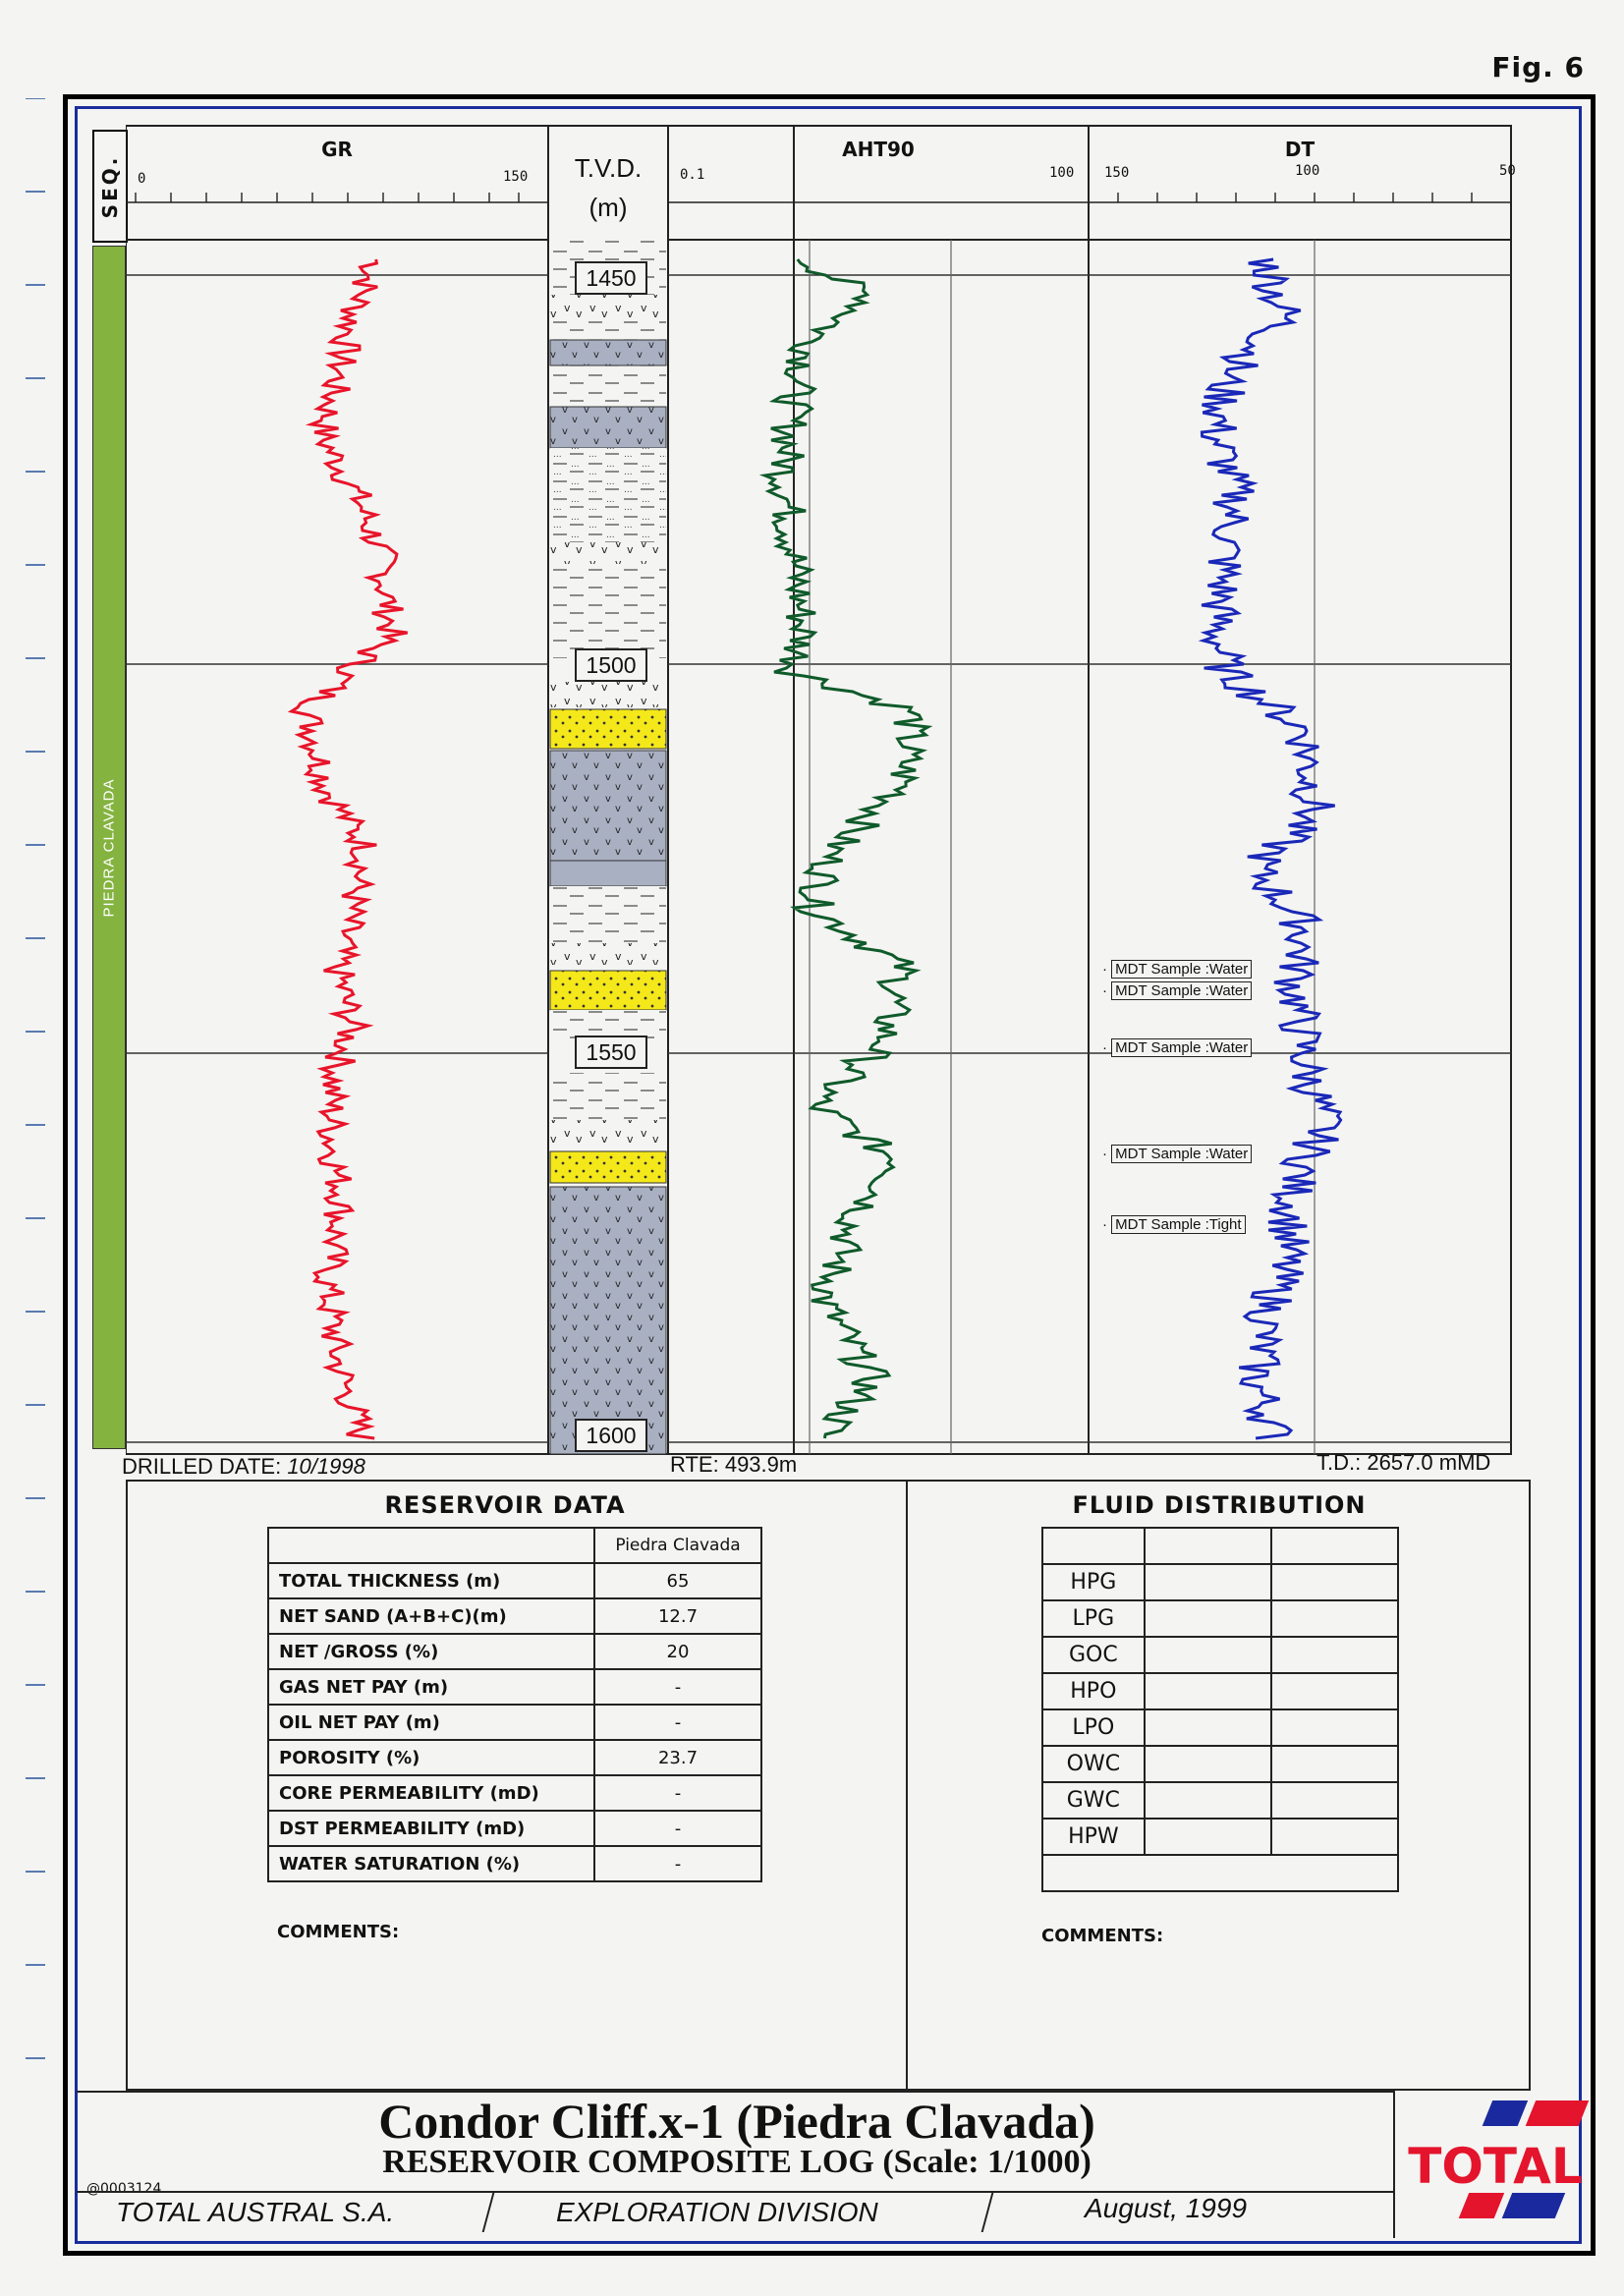  Describe the element at coordinates (677, 1545) in the screenshot. I see `column-header: Piedra Clavada` at that location.